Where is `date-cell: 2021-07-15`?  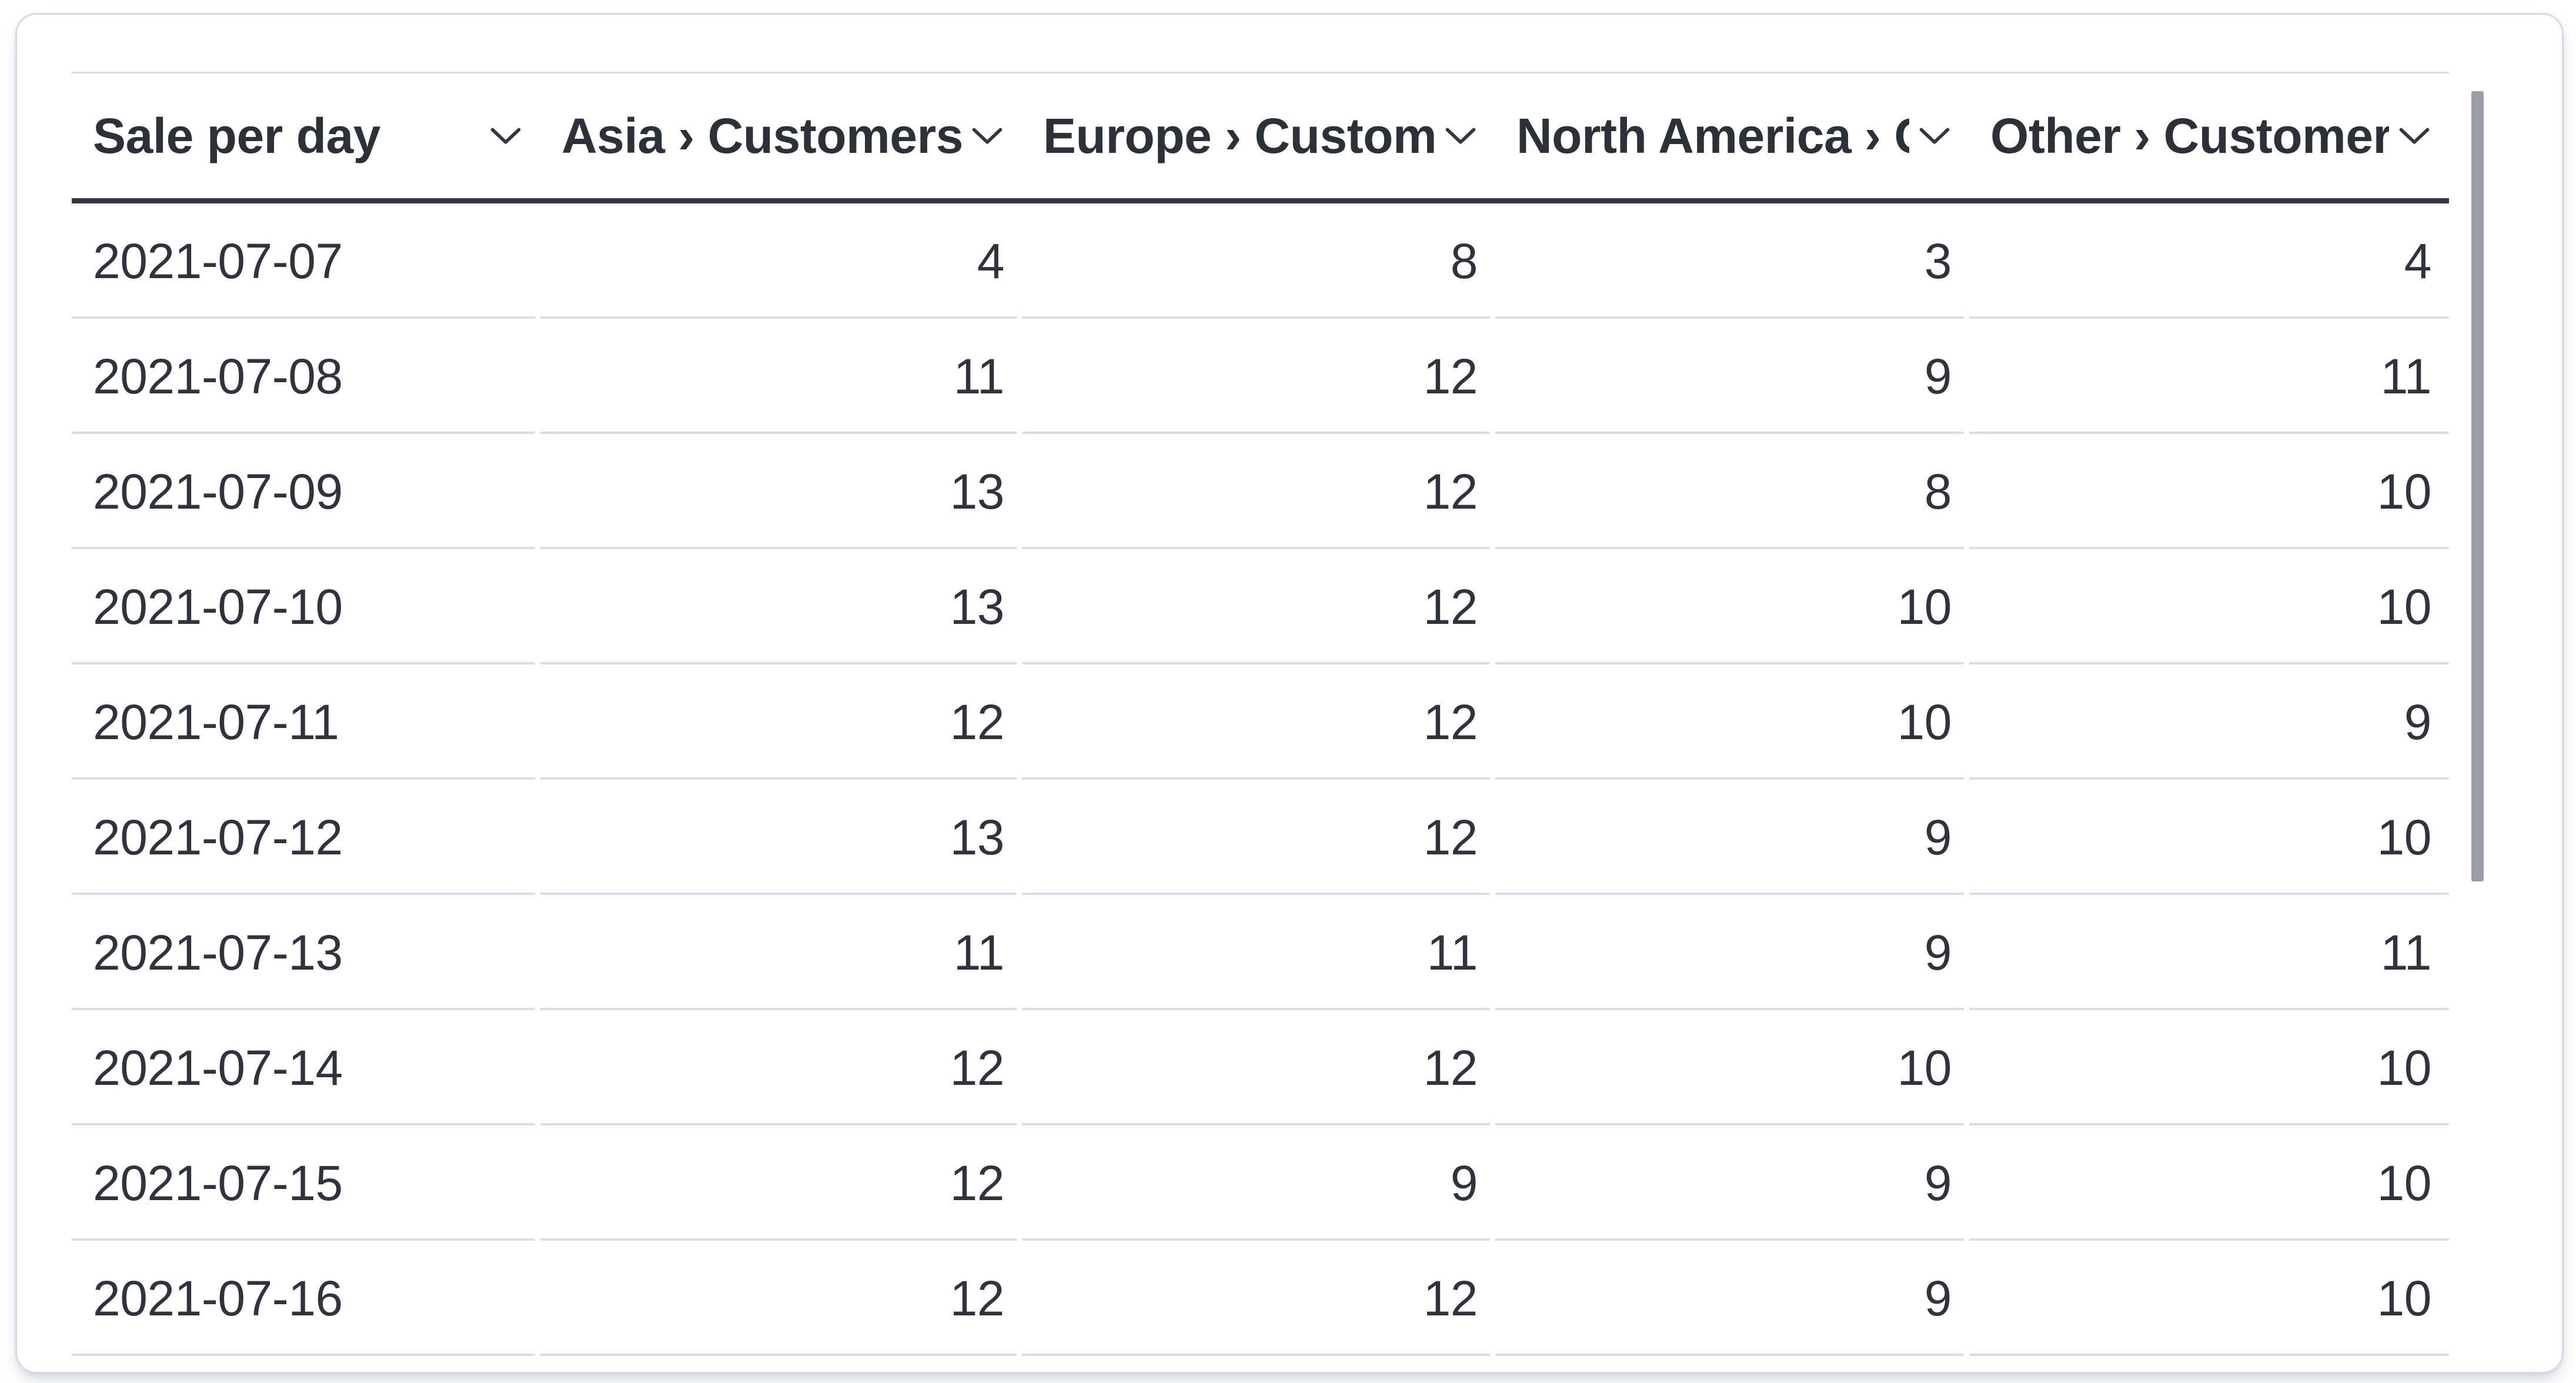
date-cell: 2021-07-15 is located at coordinates (306, 1183).